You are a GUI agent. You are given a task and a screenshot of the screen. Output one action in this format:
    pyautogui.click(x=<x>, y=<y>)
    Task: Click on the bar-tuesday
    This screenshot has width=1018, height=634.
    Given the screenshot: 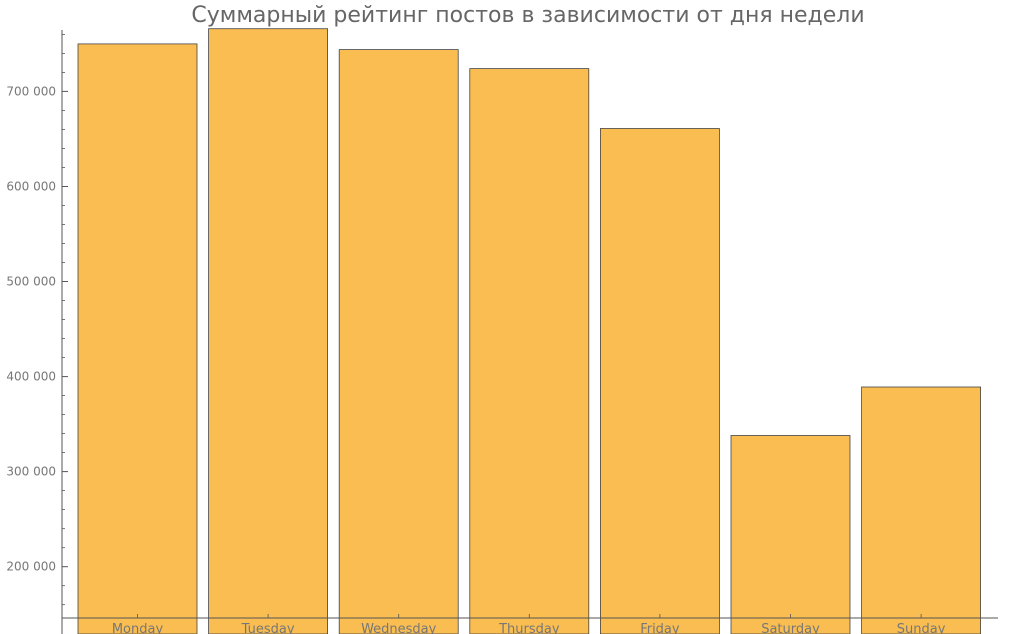 What is the action you would take?
    pyautogui.click(x=268, y=331)
    